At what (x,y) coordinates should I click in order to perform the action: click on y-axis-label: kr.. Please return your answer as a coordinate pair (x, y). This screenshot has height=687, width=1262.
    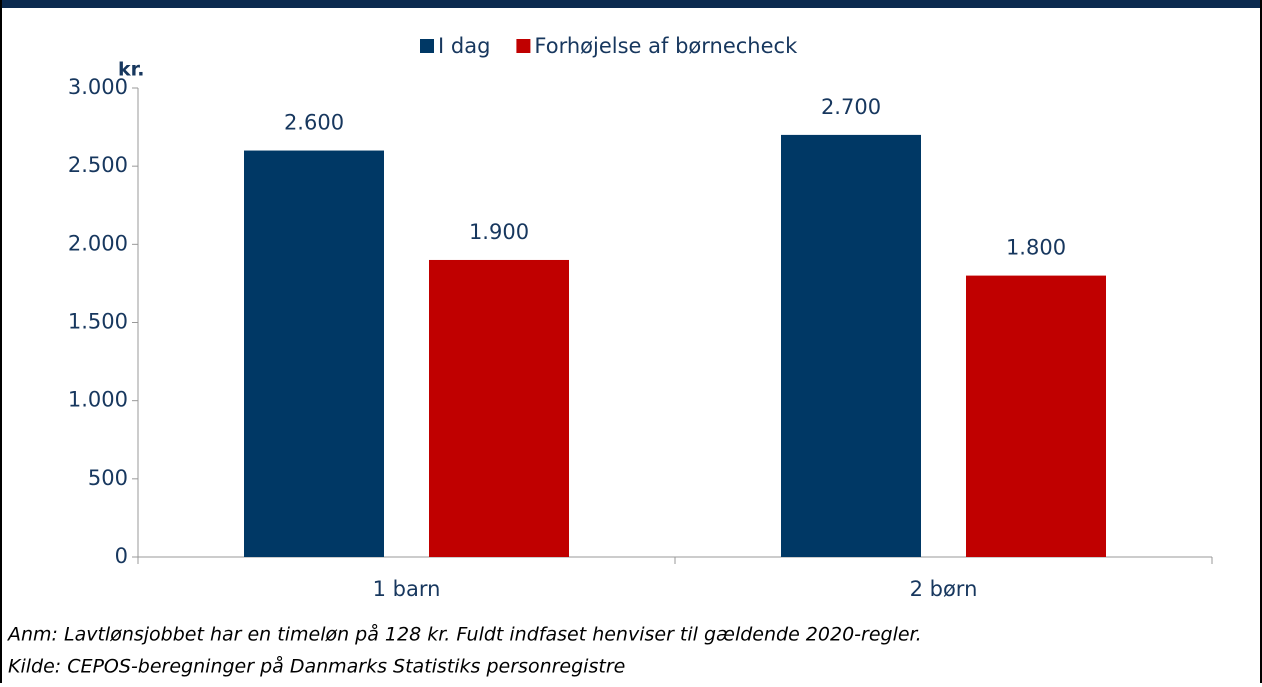
    Looking at the image, I should click on (131, 70).